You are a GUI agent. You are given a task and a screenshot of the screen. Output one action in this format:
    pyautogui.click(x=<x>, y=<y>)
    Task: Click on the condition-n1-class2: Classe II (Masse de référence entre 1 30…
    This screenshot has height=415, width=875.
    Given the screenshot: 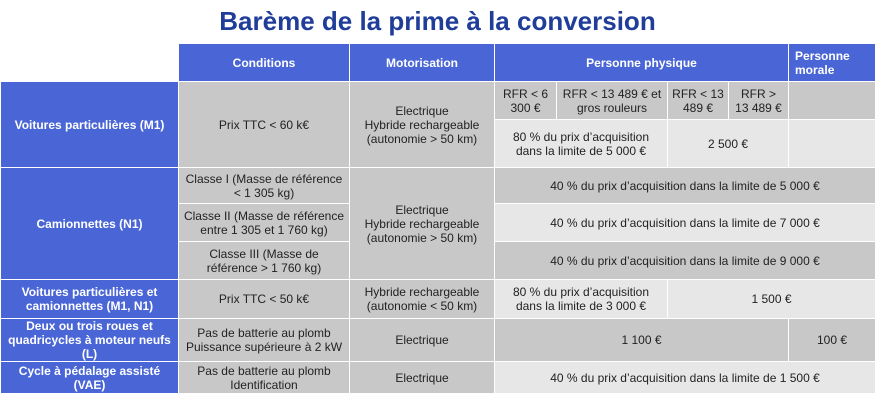 What is the action you would take?
    pyautogui.click(x=264, y=222)
    